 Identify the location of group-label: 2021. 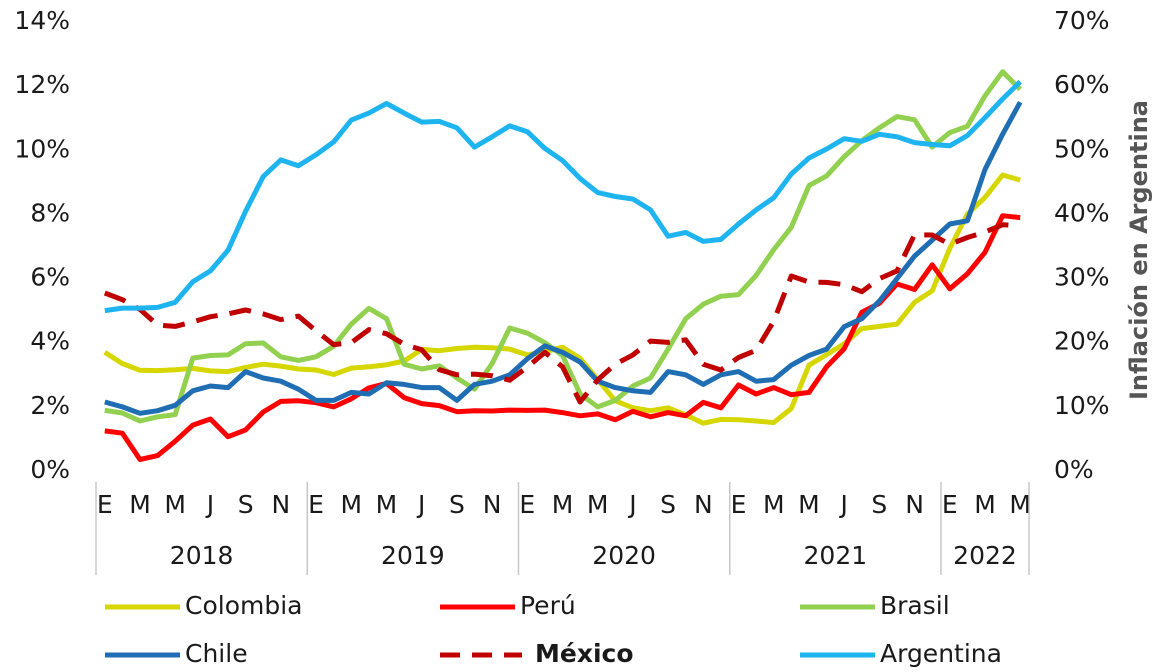
(836, 555).